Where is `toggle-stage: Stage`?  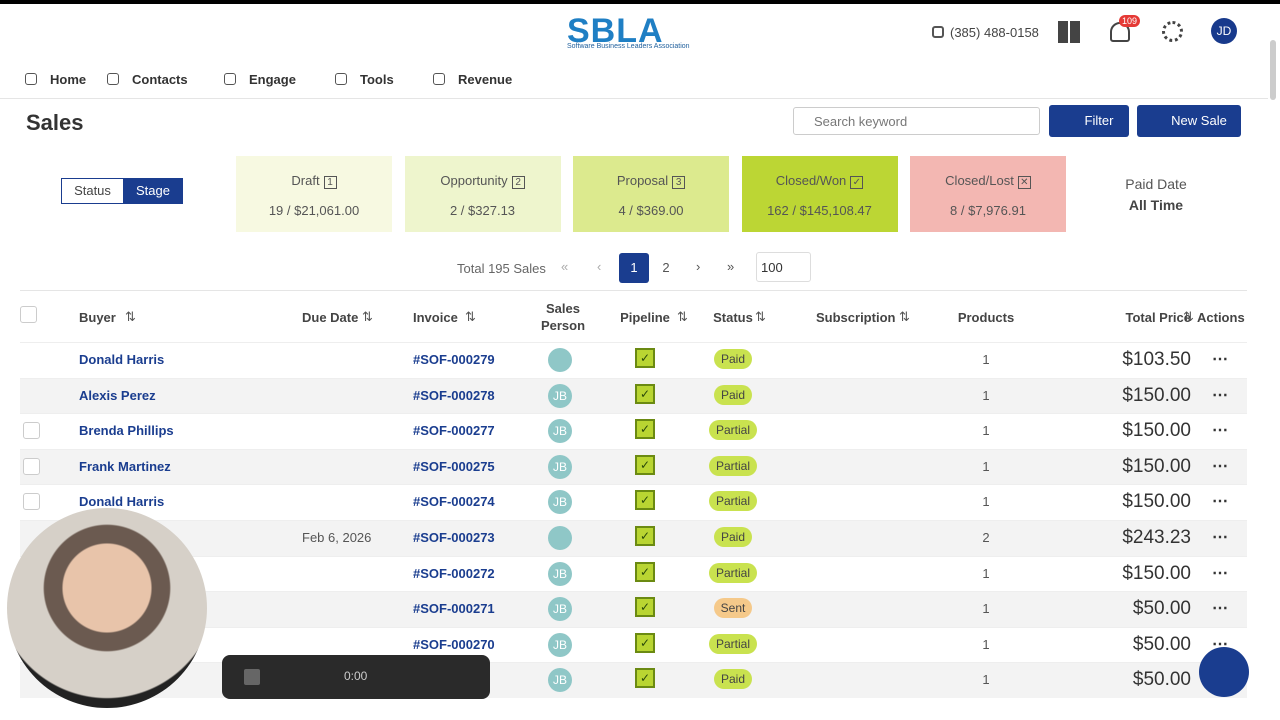
toggle-stage: Stage is located at coordinates (153, 191).